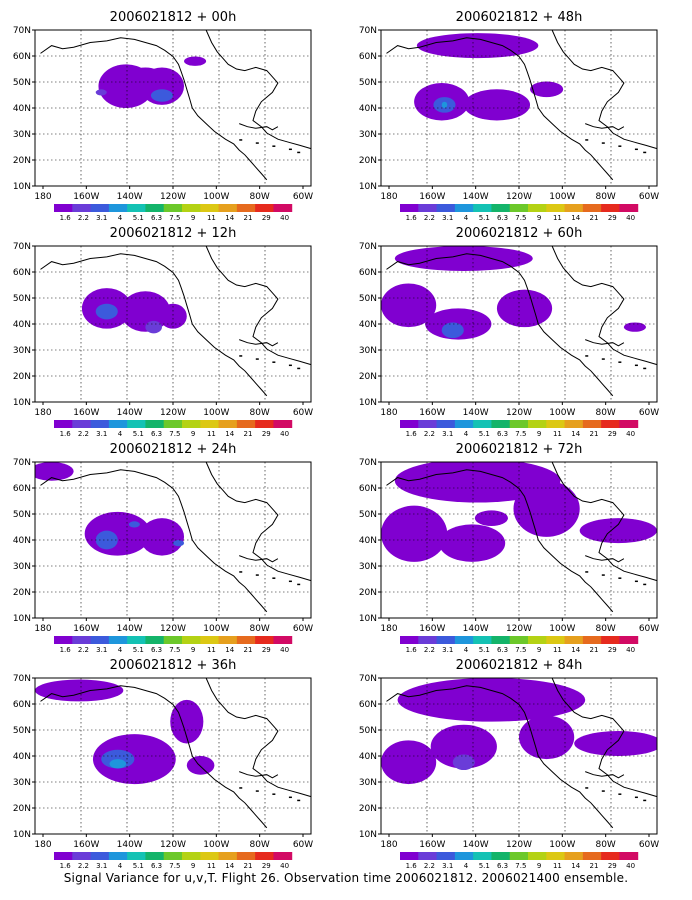  I want to click on panel-title: 2006021812 + 24h, so click(173, 449).